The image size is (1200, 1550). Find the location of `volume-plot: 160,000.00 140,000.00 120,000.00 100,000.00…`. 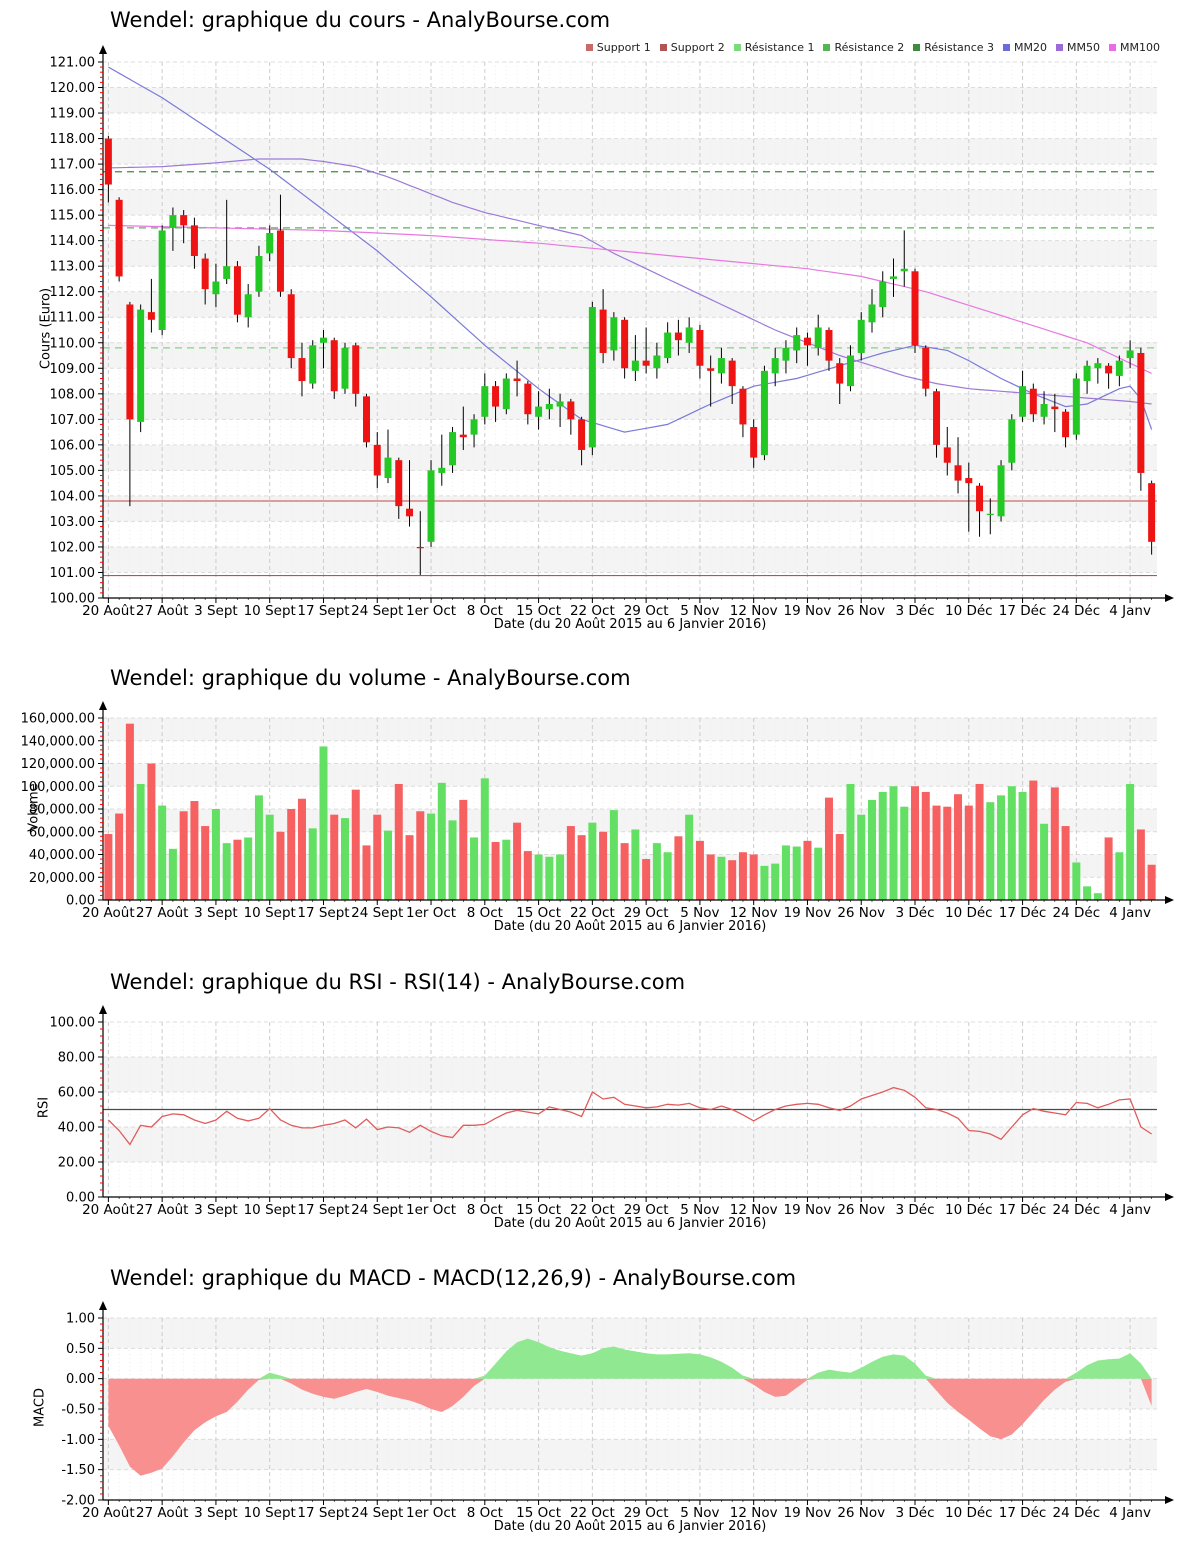

volume-plot: 160,000.00 140,000.00 120,000.00 100,000.00… is located at coordinates (597, 811).